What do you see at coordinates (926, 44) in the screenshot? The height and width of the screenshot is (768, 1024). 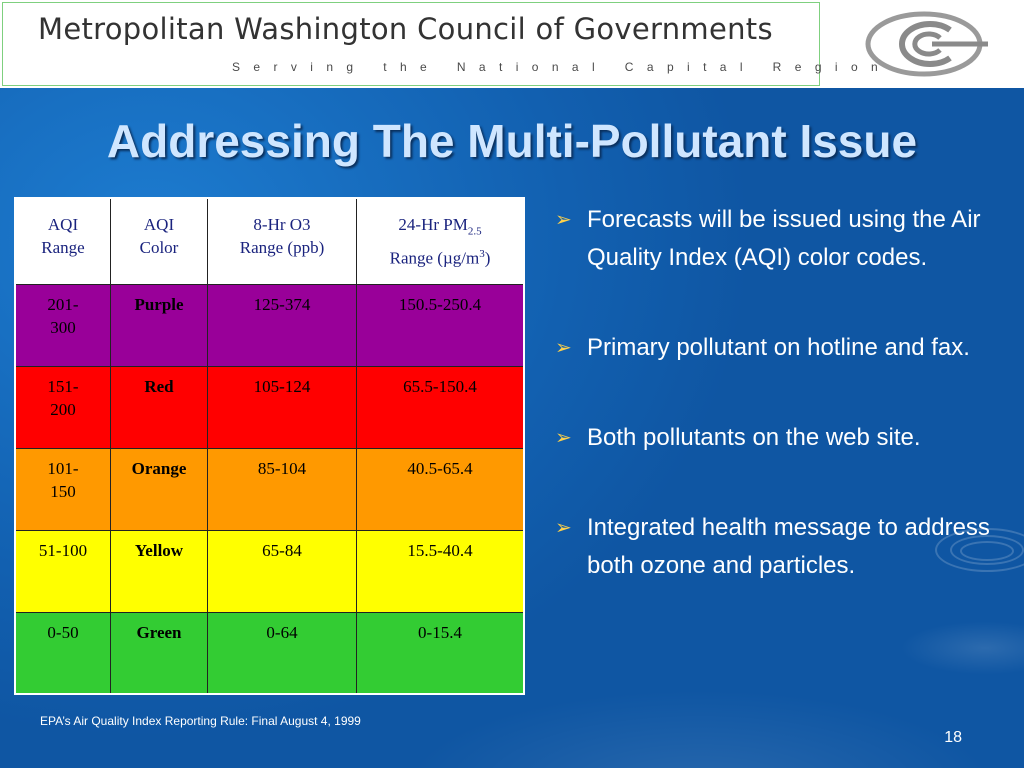 I see `mwcog-logo-icon` at bounding box center [926, 44].